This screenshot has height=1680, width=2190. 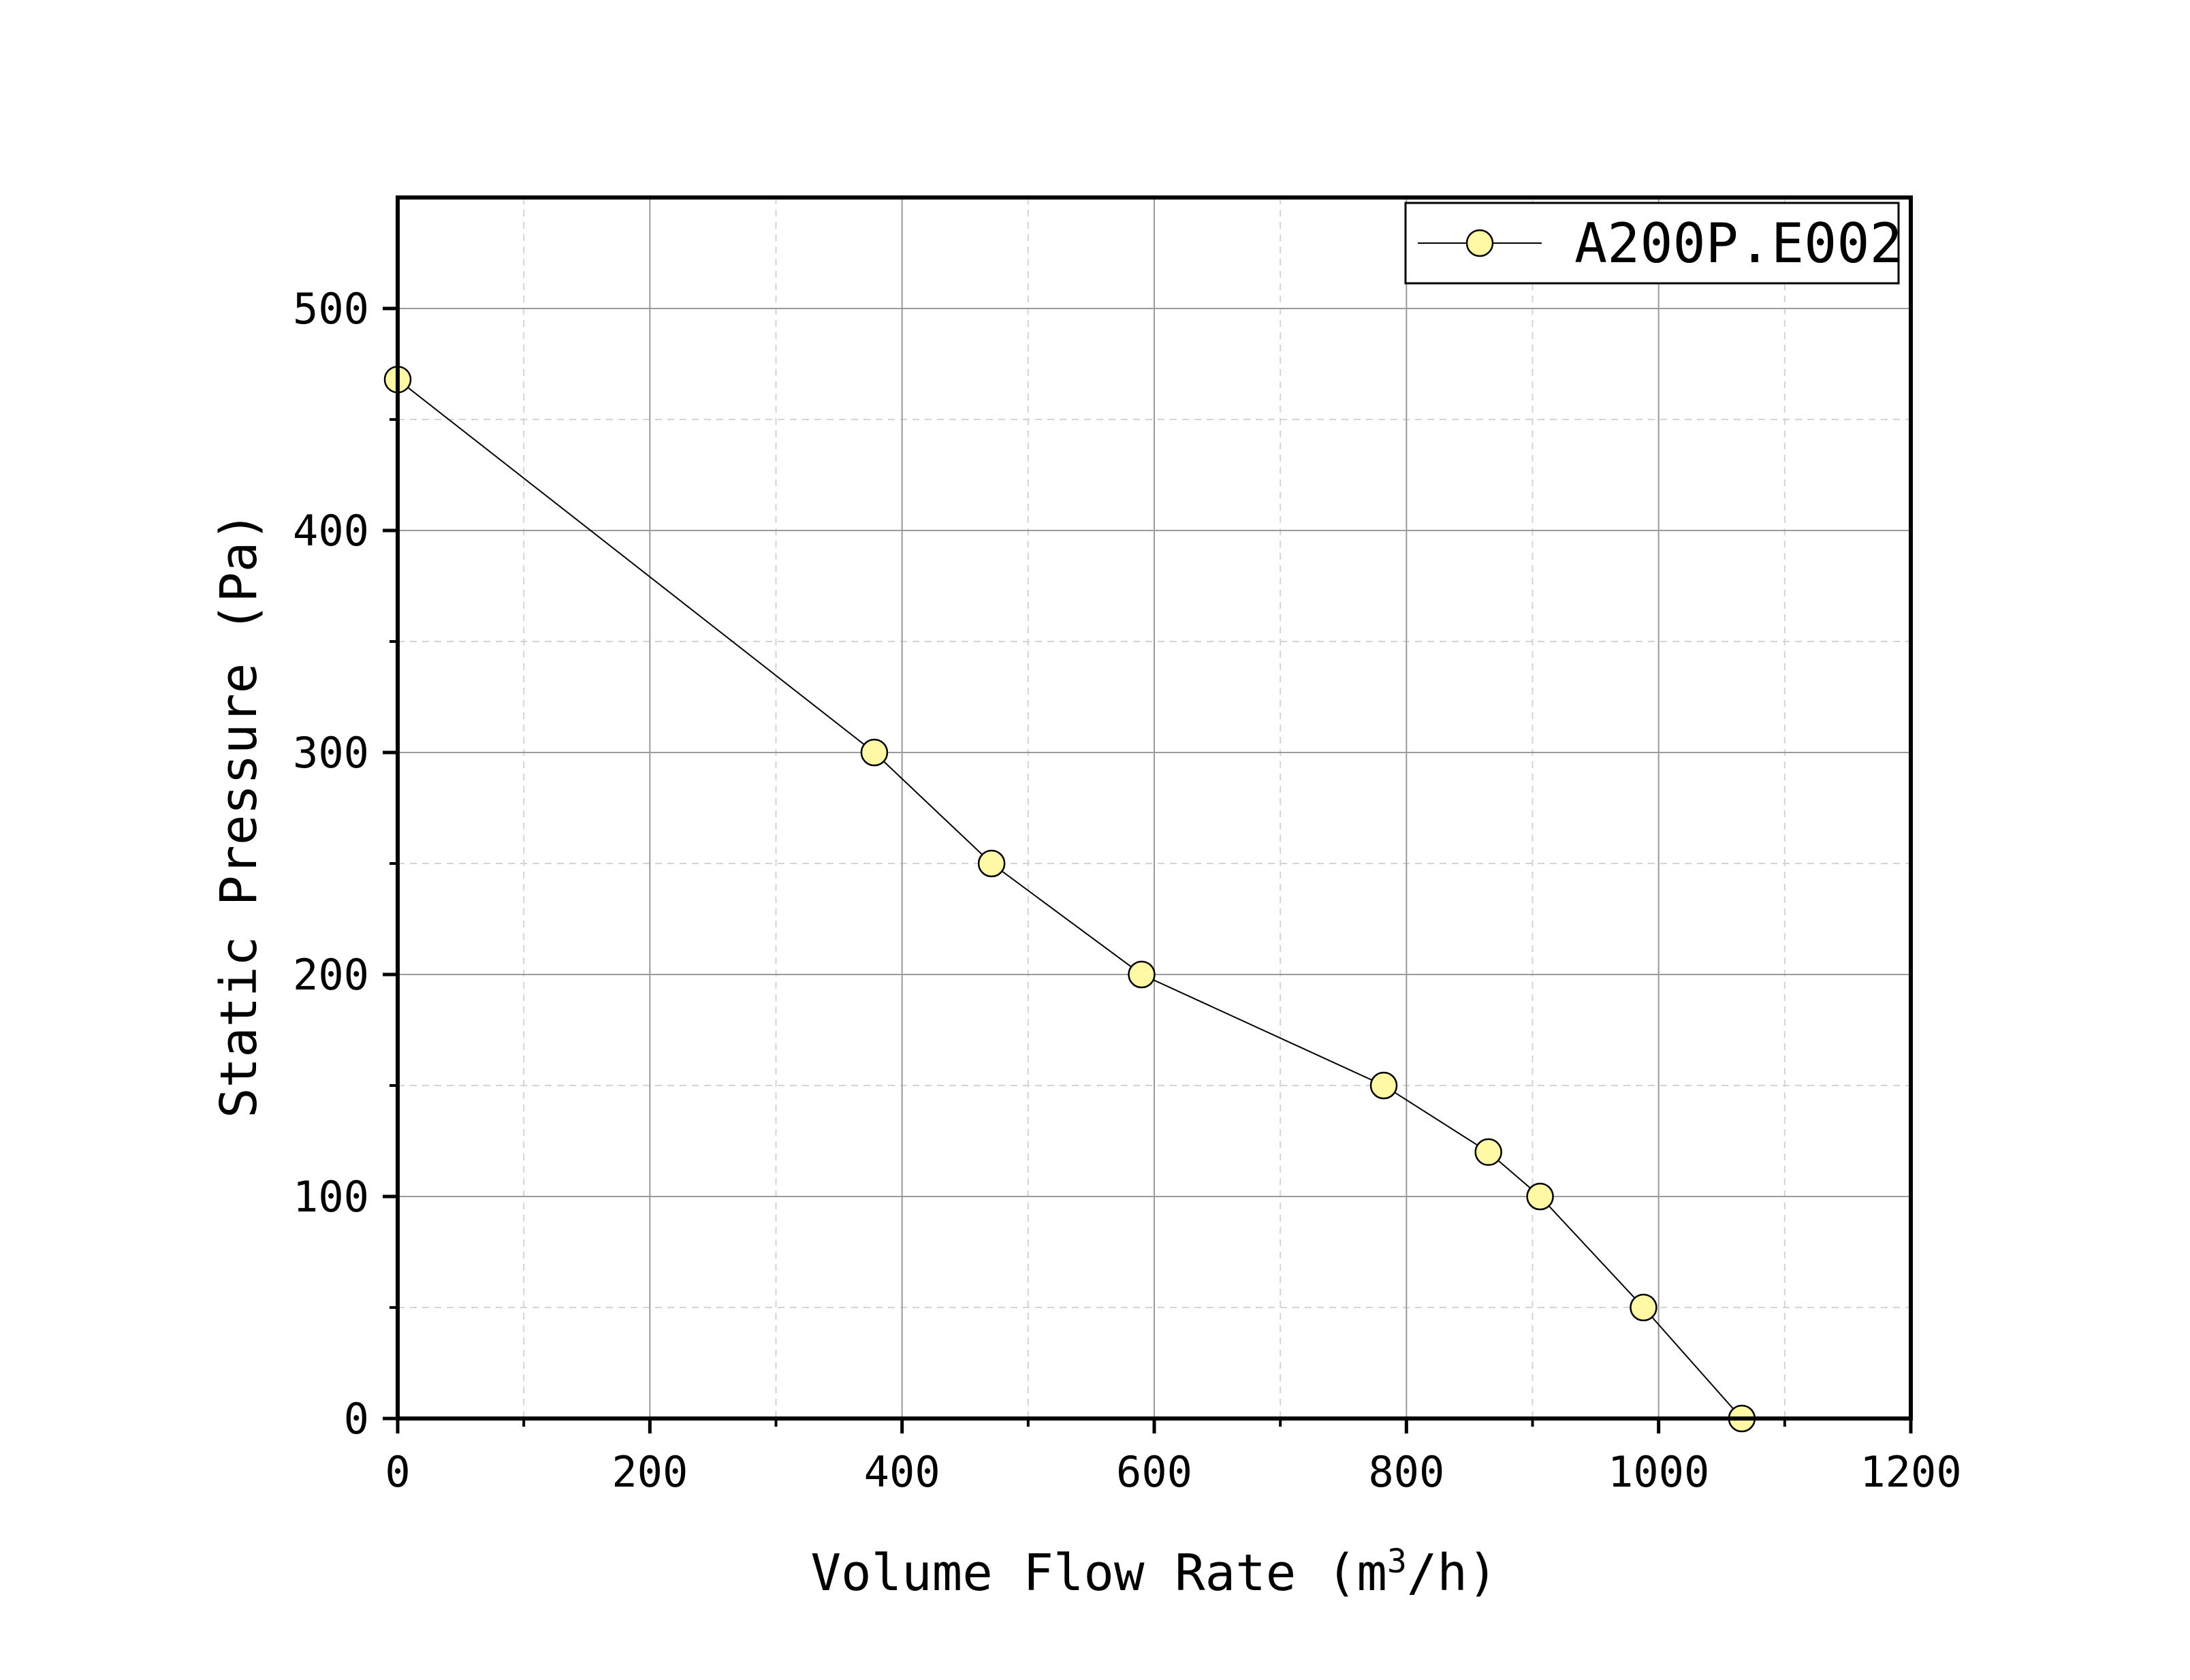 What do you see at coordinates (331, 753) in the screenshot?
I see `y-tick-label: 300` at bounding box center [331, 753].